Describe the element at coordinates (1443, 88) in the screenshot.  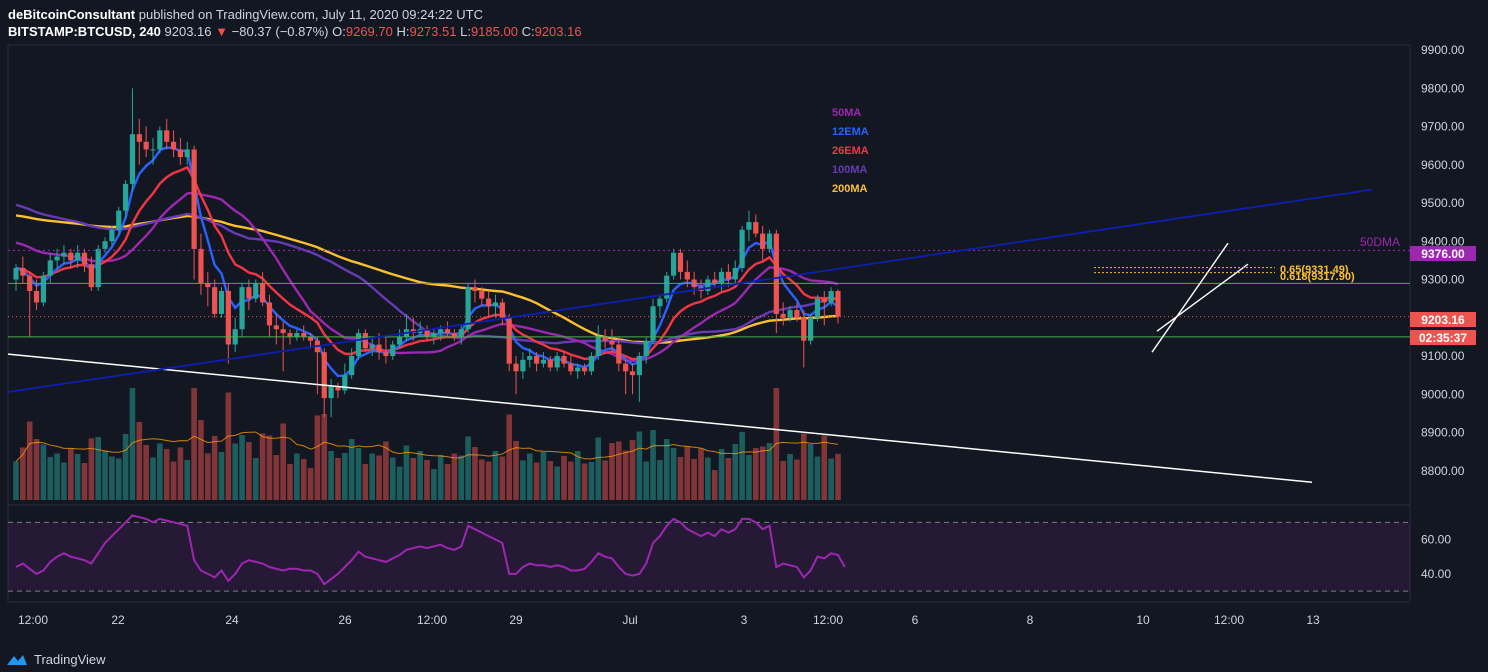
I see `price-tick: 9800.00` at that location.